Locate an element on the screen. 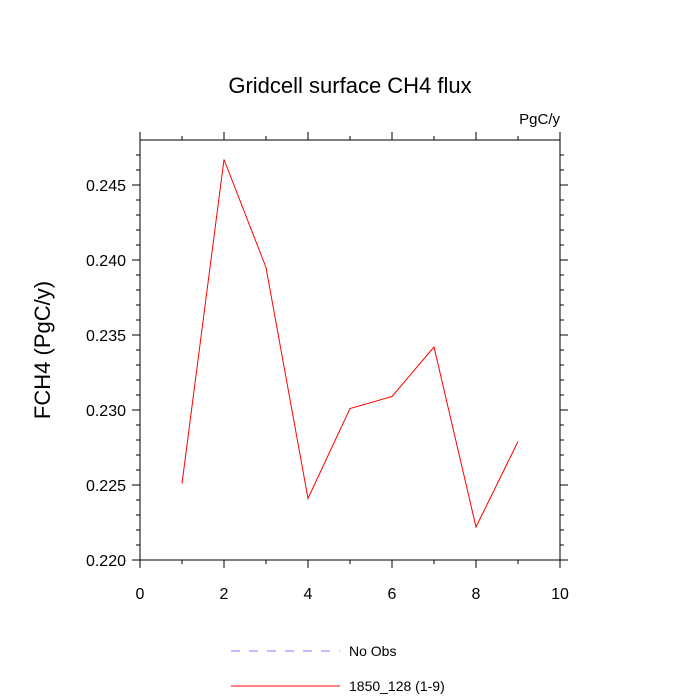 Image resolution: width=700 pixels, height=700 pixels. x-tick-label: 8 is located at coordinates (476, 594).